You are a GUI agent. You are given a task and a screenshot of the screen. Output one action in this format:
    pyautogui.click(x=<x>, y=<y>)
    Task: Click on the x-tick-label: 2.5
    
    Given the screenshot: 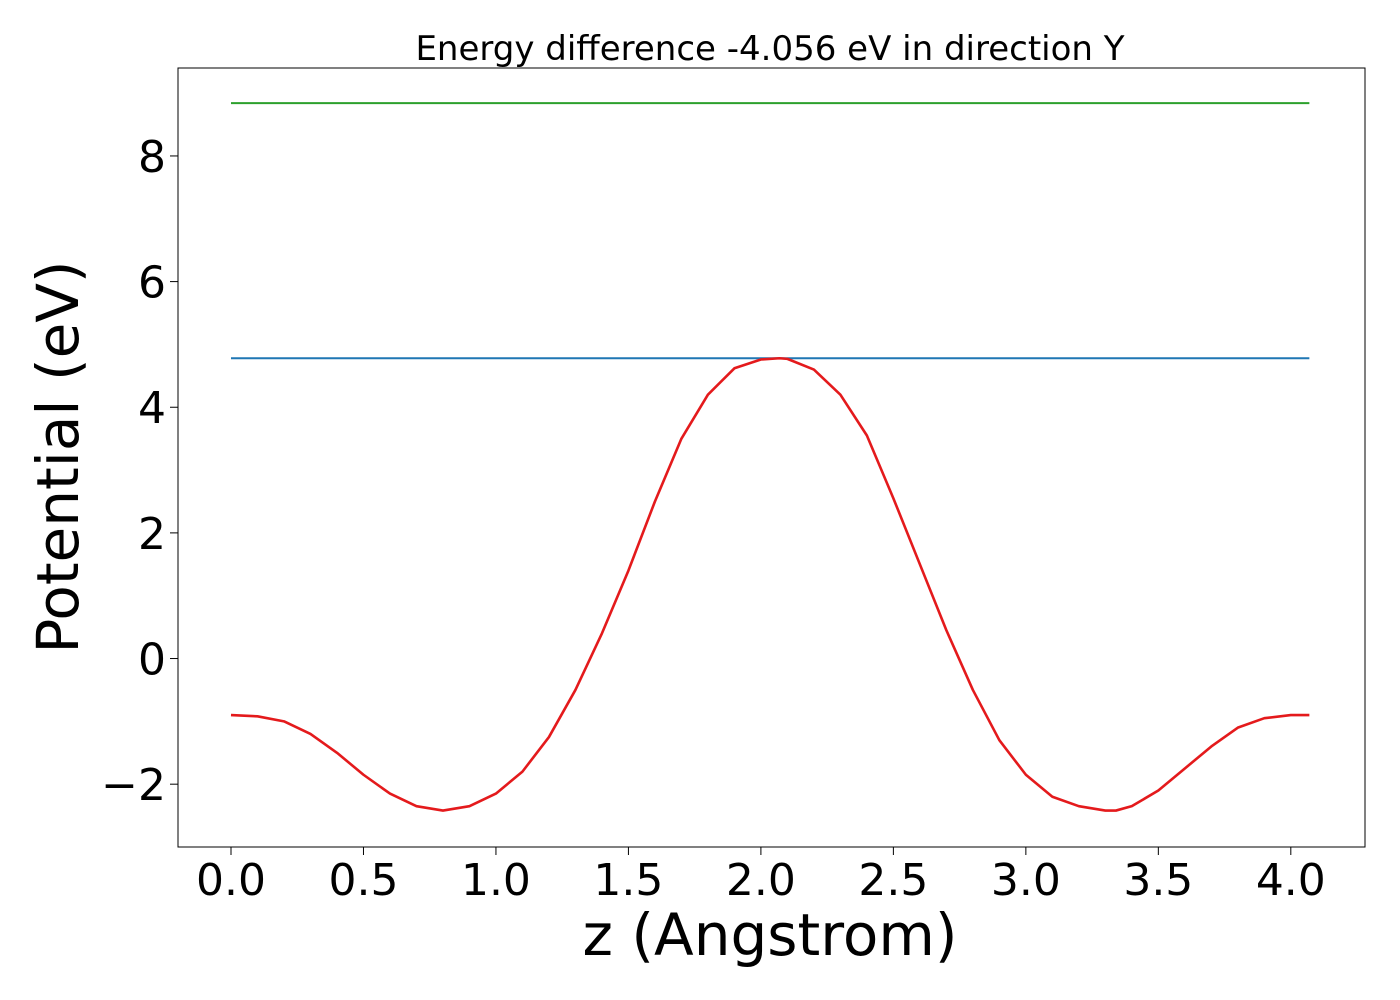 What is the action you would take?
    pyautogui.click(x=893, y=880)
    